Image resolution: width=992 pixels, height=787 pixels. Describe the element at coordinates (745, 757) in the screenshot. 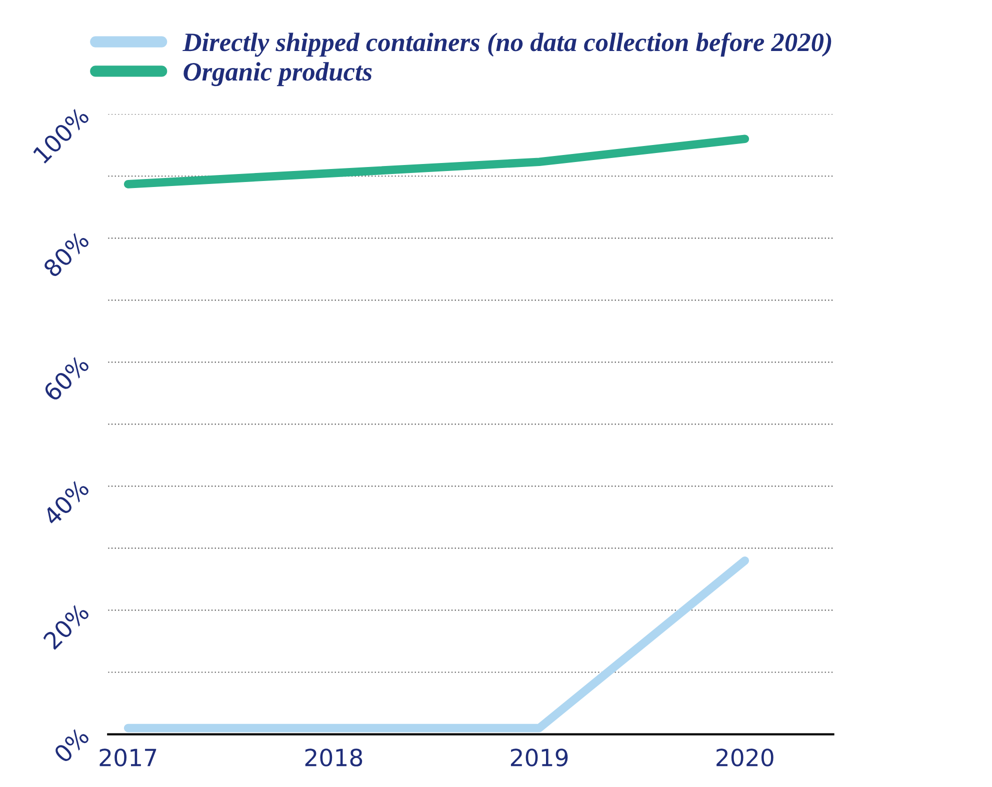

I see `x-tick-label: 2020` at that location.